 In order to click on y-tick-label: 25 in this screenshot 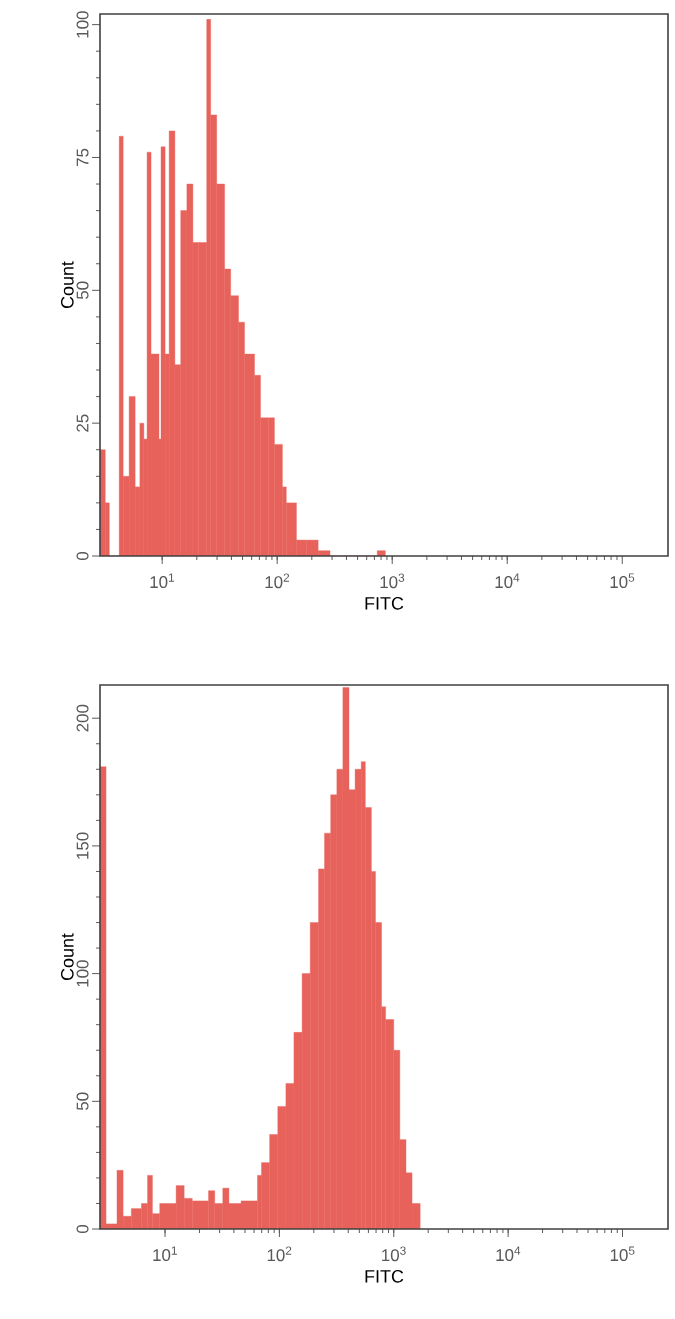, I will do `click(82, 423)`.